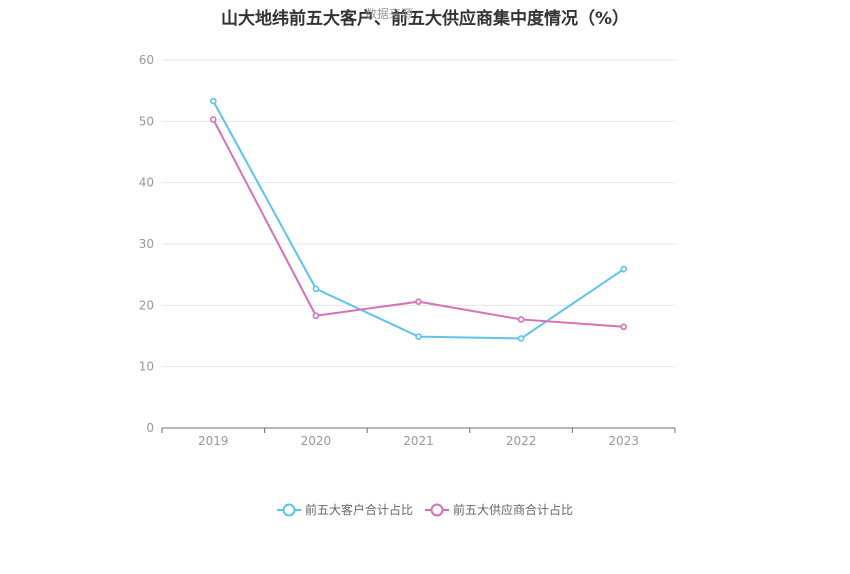  Describe the element at coordinates (513, 509) in the screenshot. I see `legend-label: 前五大供应商合计占比` at that location.